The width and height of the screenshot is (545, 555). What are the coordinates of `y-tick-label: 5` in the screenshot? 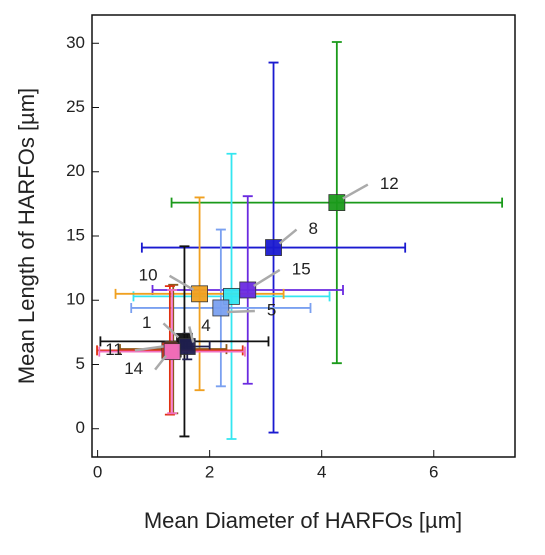 It's located at (80, 363).